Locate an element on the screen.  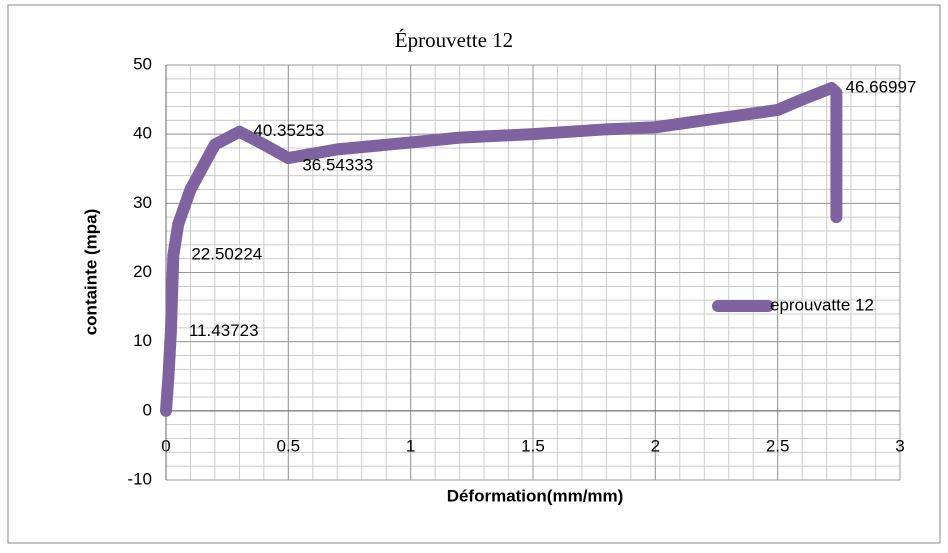
x-tick-label: 0.5 is located at coordinates (289, 445).